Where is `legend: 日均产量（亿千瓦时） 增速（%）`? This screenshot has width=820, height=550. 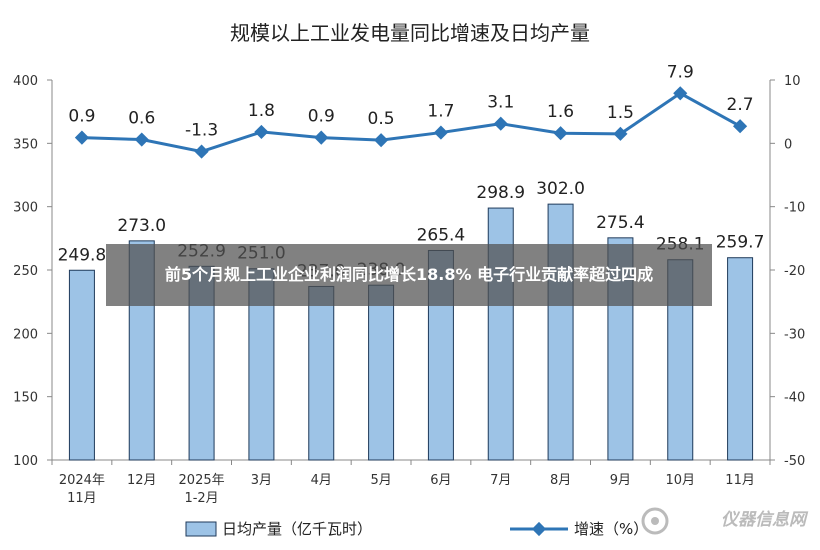 legend: 日均产量（亿千瓦时） 增速（%） is located at coordinates (416, 529).